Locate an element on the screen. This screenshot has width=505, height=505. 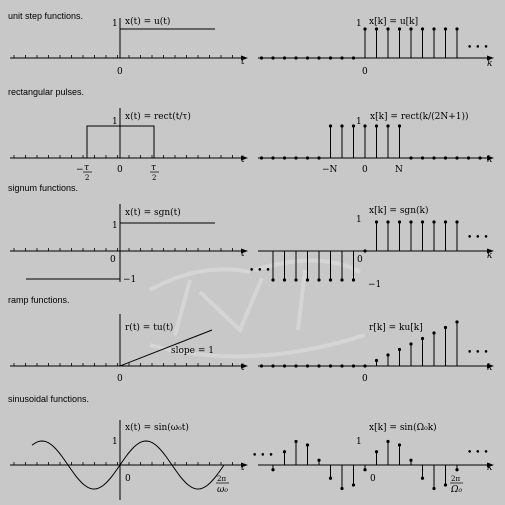
rect-minus-tau-den: 2 is located at coordinates (87, 178).